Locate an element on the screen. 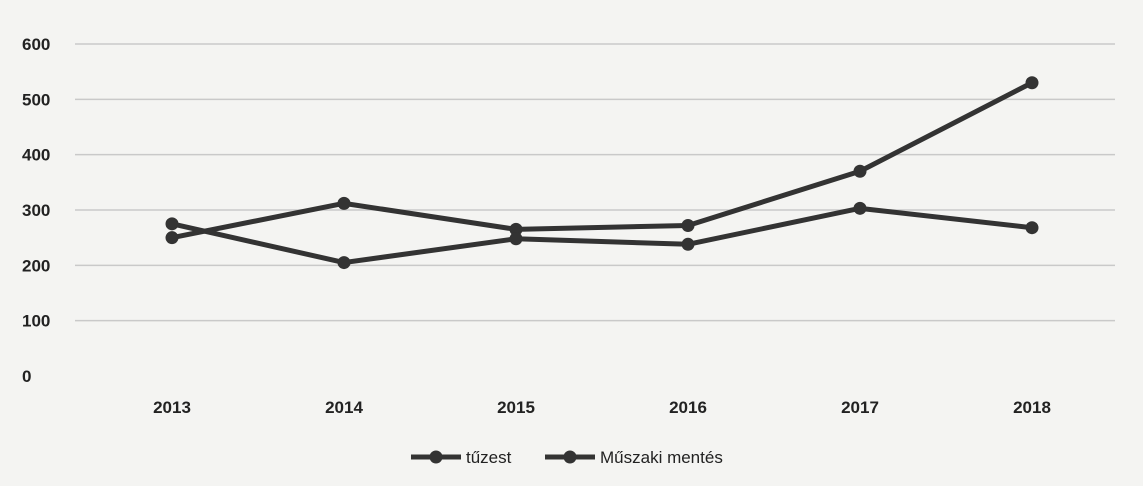  legend-label: Műszaki mentés is located at coordinates (661, 457).